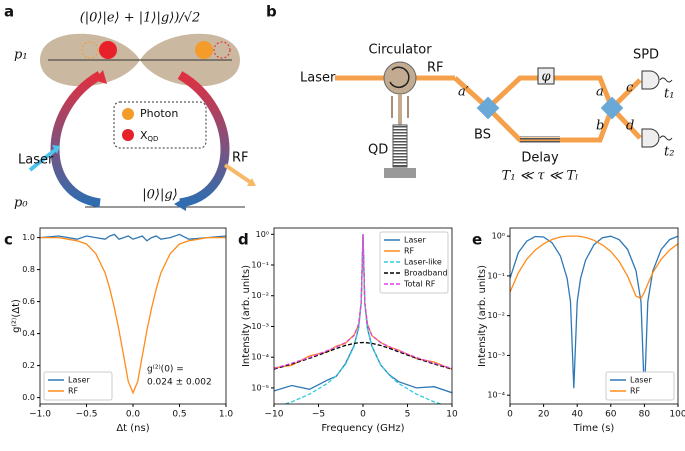  What do you see at coordinates (646, 55) in the screenshot?
I see `label: SPD` at bounding box center [646, 55].